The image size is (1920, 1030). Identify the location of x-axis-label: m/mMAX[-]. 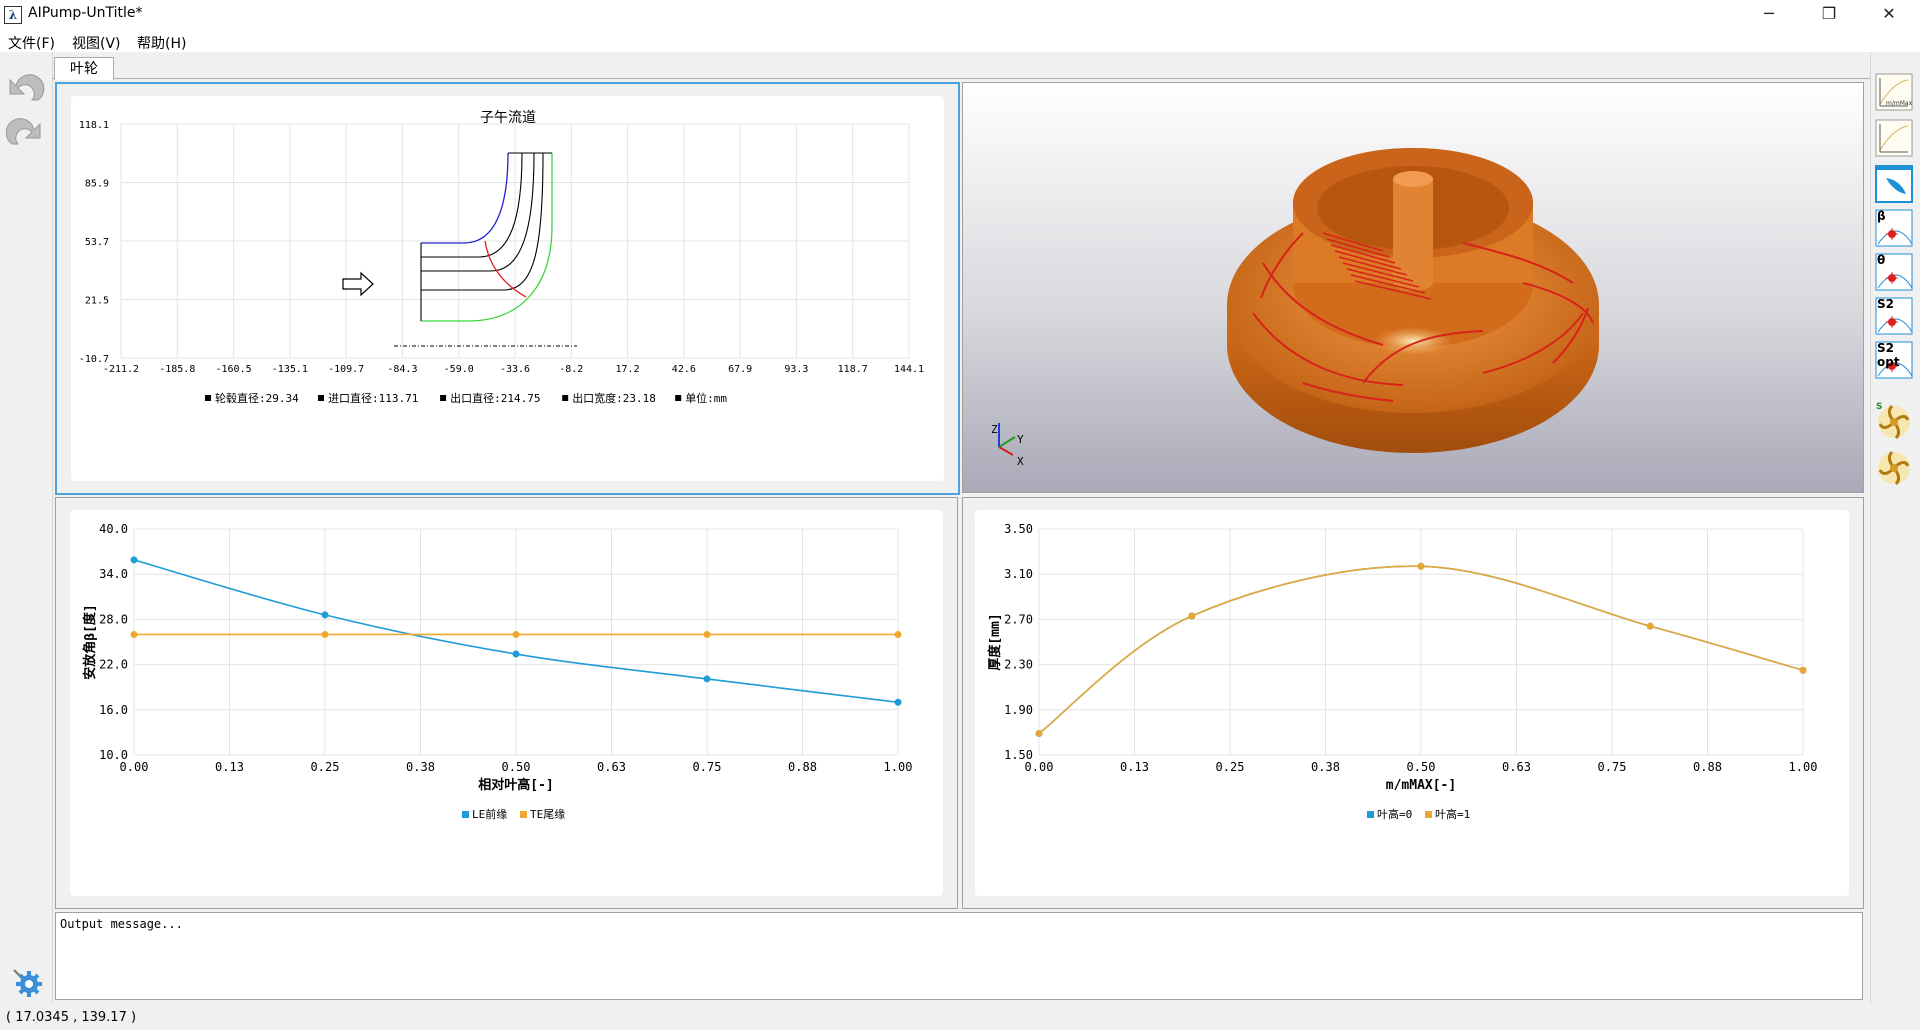
(1421, 785).